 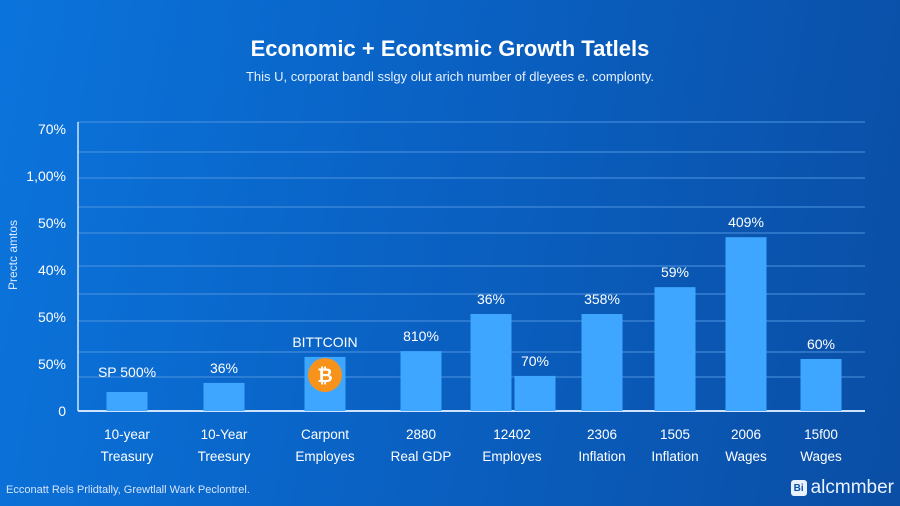 I want to click on bar-value-label: 70%, so click(x=535, y=361).